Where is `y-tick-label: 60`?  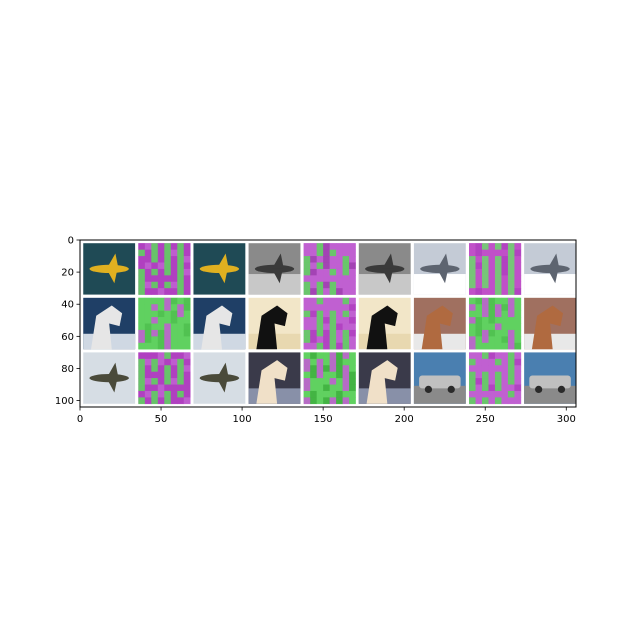
y-tick-label: 60 is located at coordinates (67, 337).